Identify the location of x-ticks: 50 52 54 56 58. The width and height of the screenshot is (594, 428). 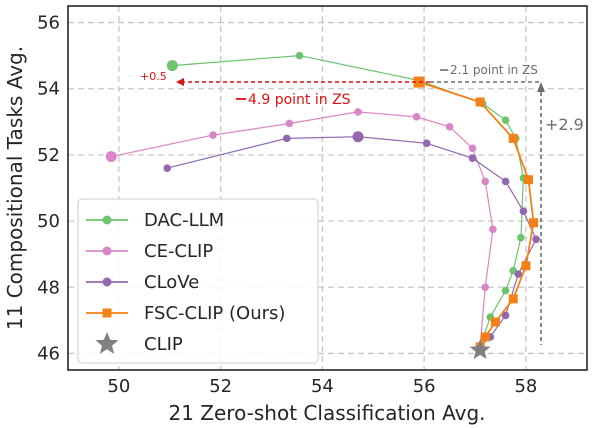
(322, 386).